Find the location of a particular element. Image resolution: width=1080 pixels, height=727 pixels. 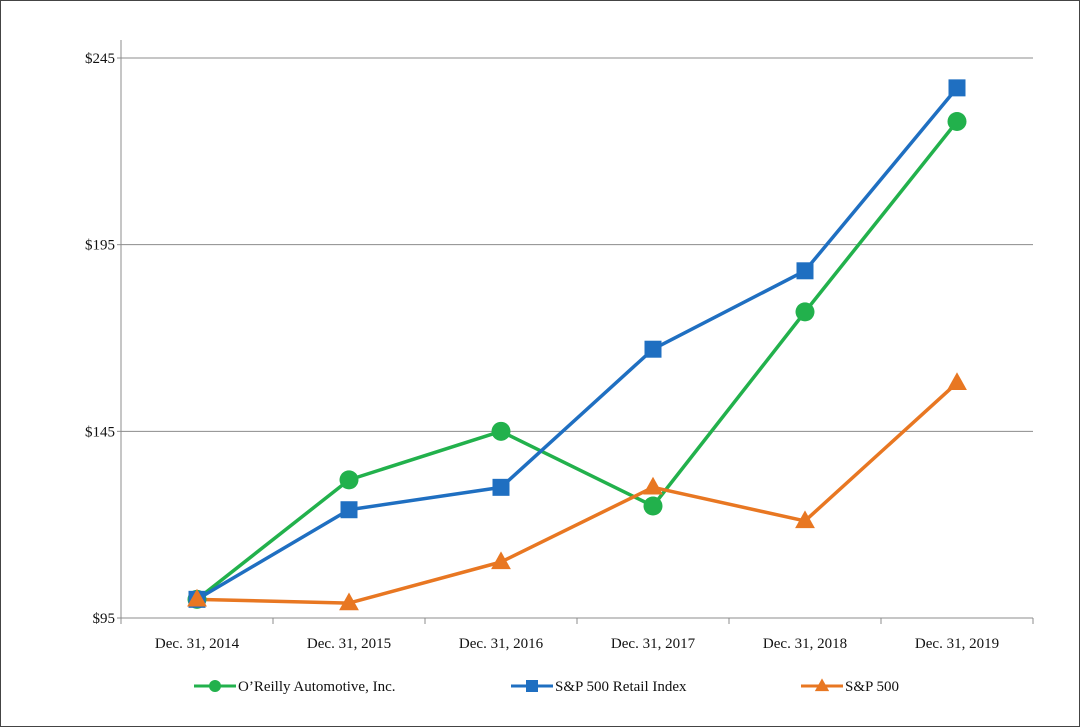

y-tick-label: $145 is located at coordinates (100, 432).